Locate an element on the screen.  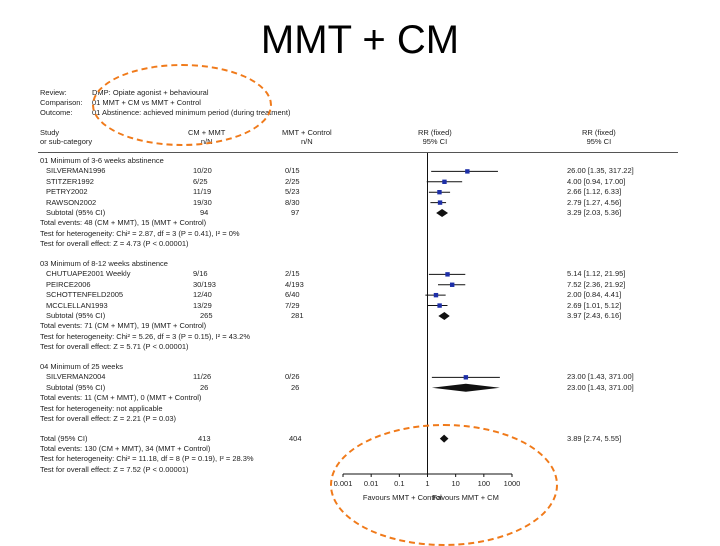
study-ci: 7.52 [2.36, 21.92] is located at coordinates (596, 284).